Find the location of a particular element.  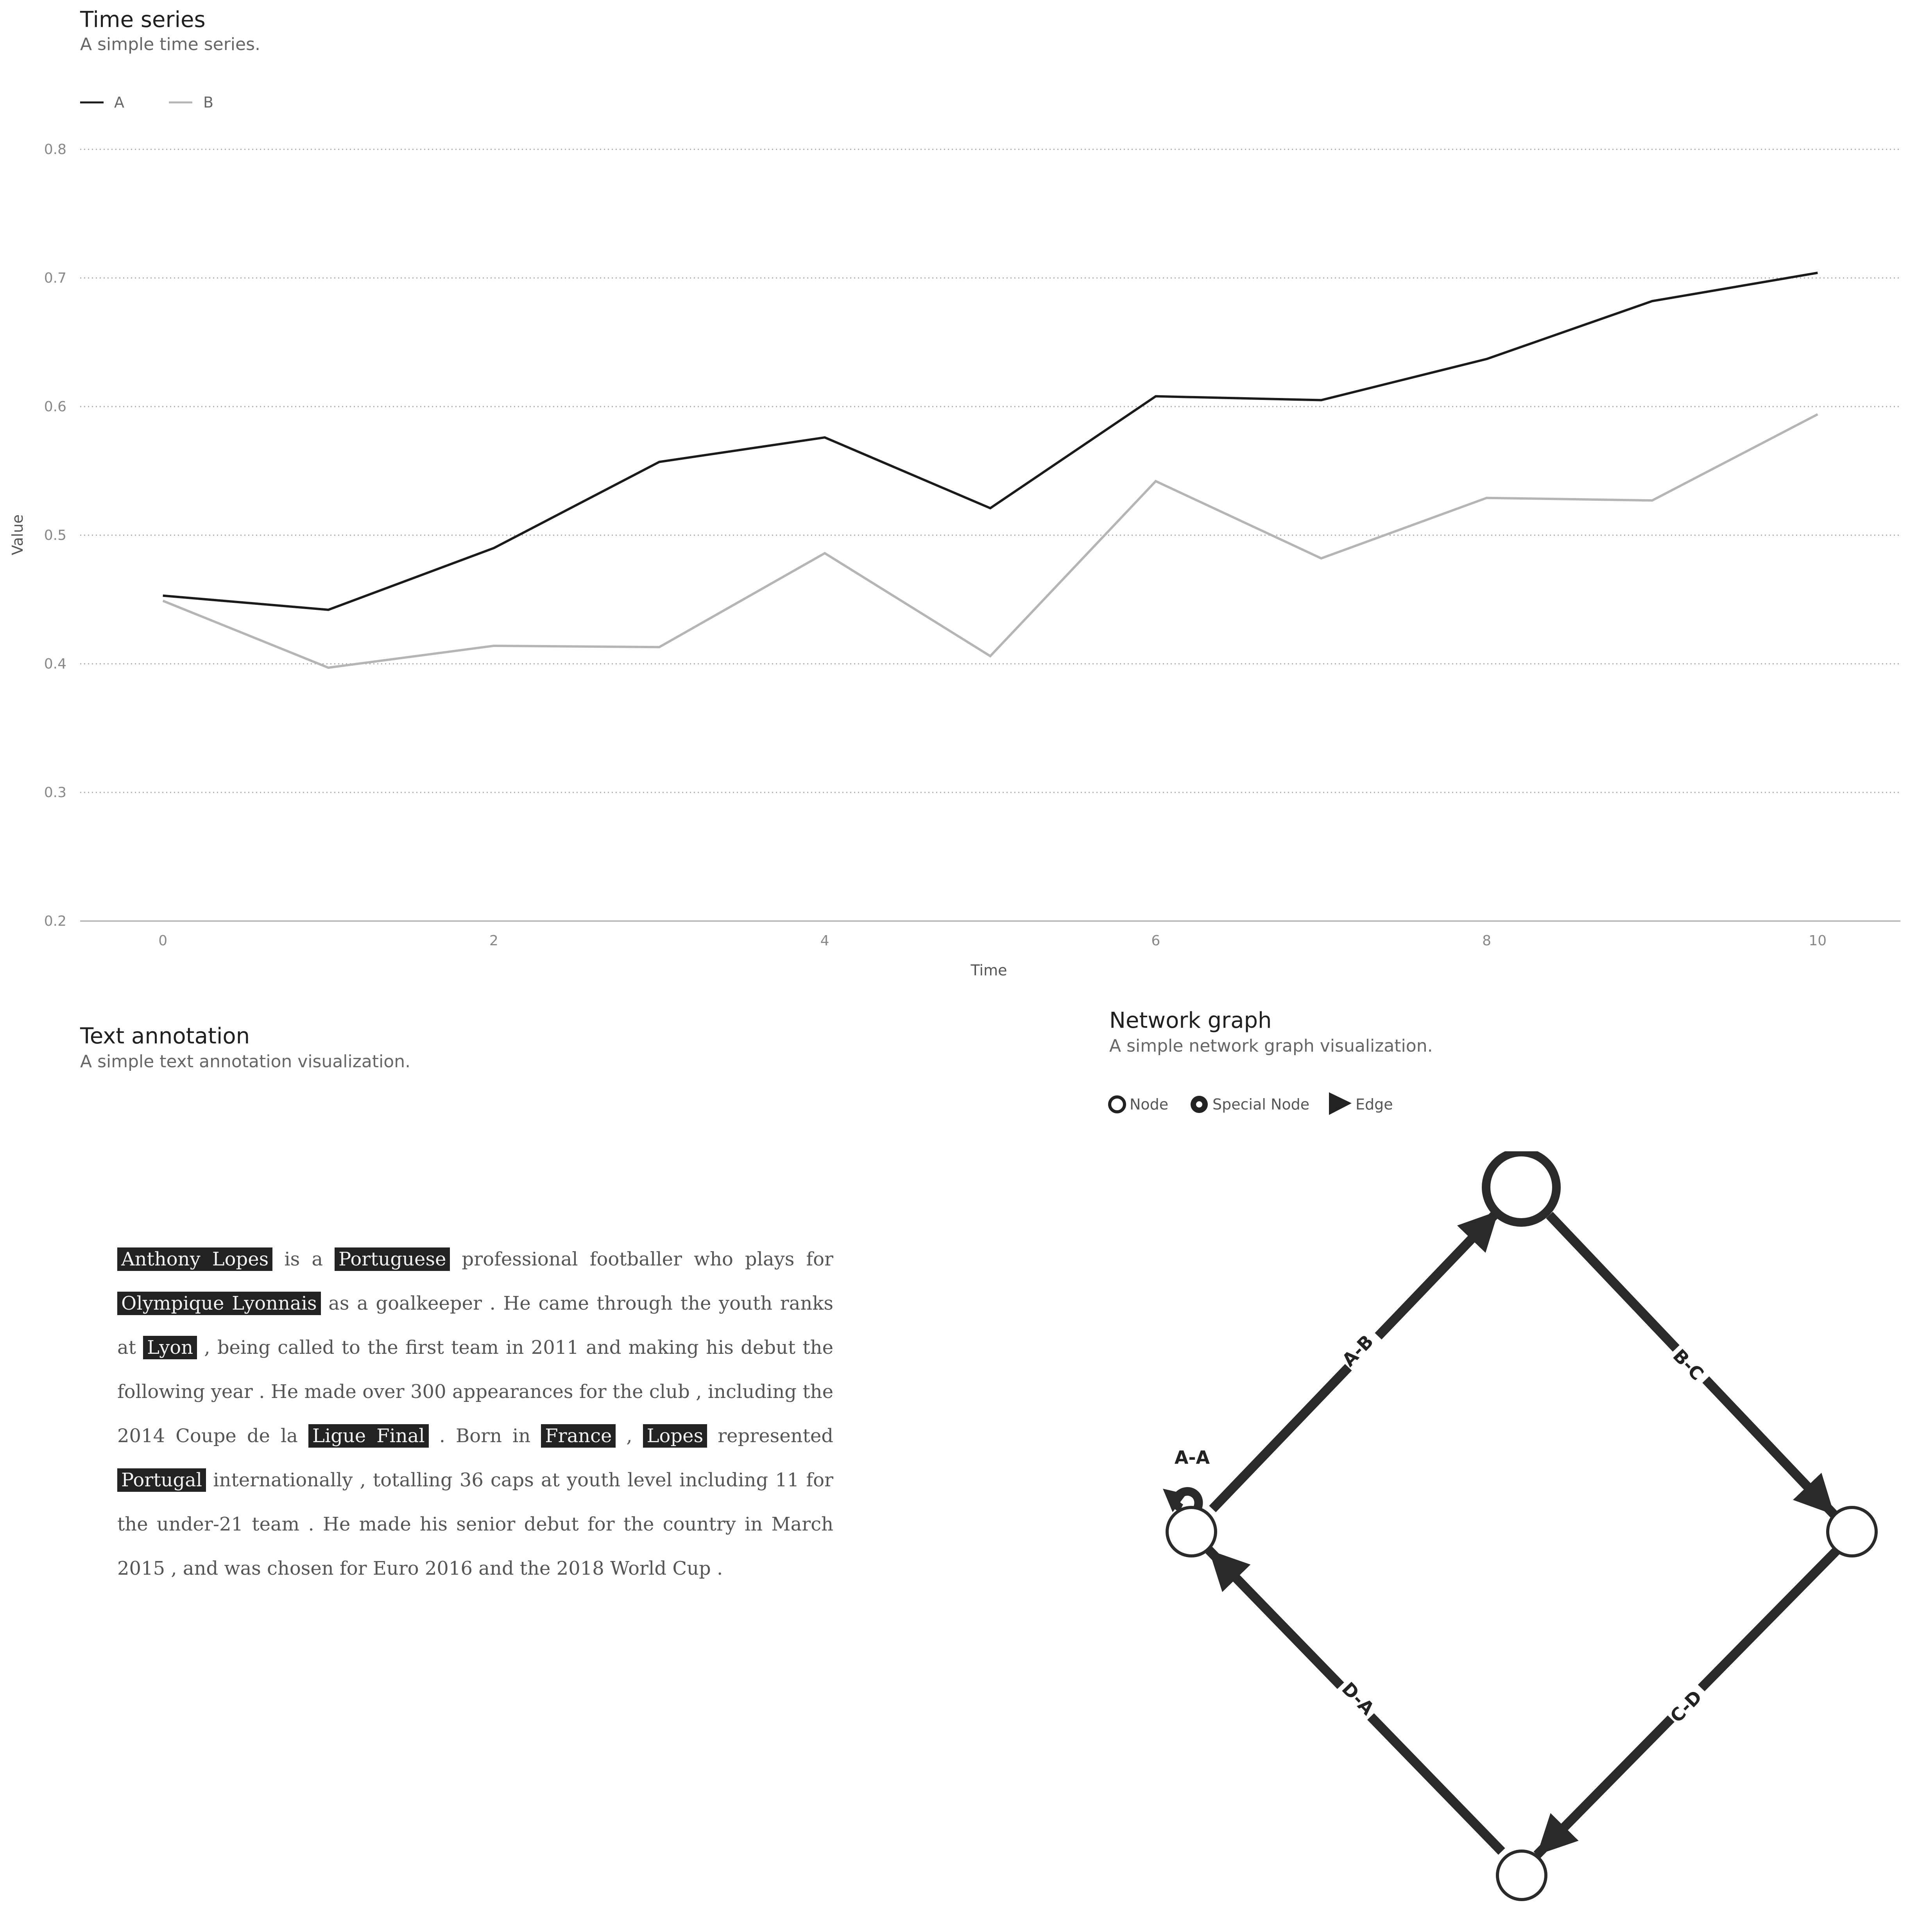

text-segment: is a is located at coordinates (304, 1259).